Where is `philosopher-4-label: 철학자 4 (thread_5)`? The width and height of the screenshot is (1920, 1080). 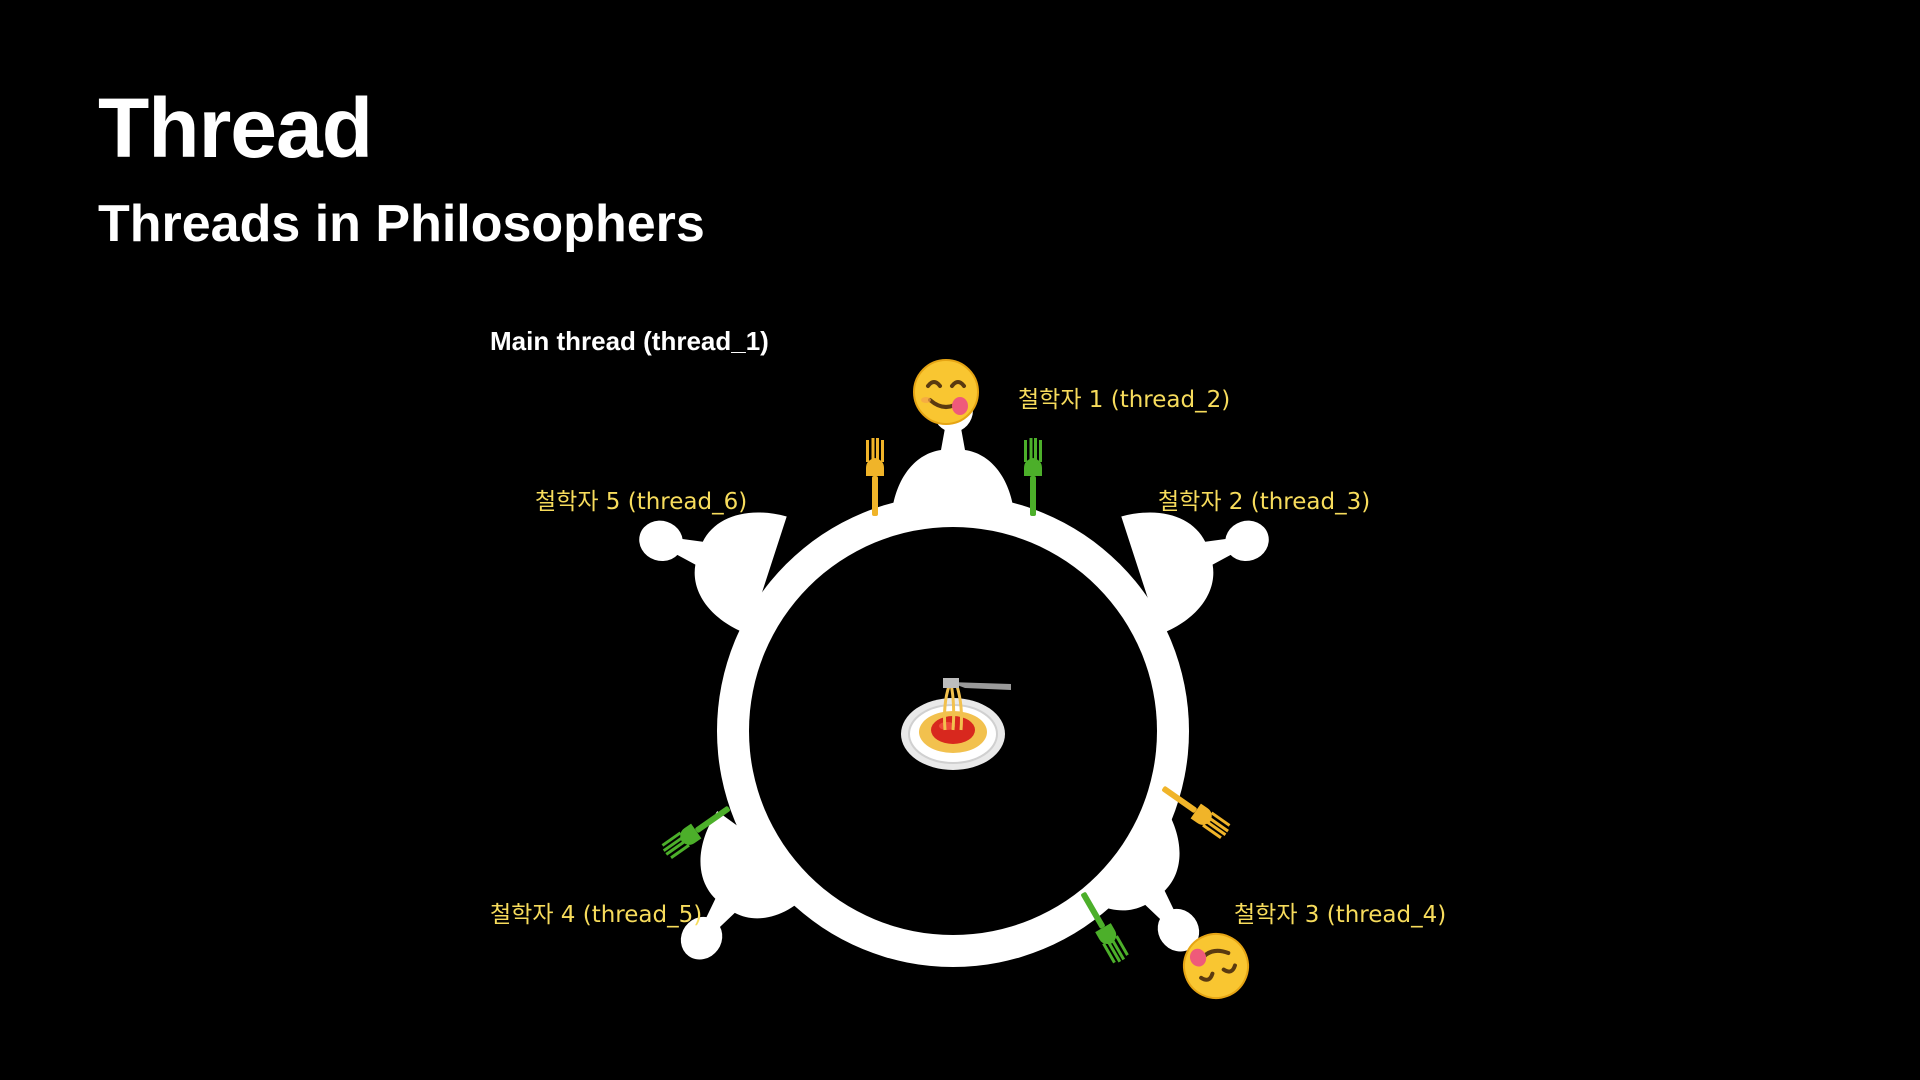
philosopher-4-label: 철학자 4 (thread_5) is located at coordinates (596, 915).